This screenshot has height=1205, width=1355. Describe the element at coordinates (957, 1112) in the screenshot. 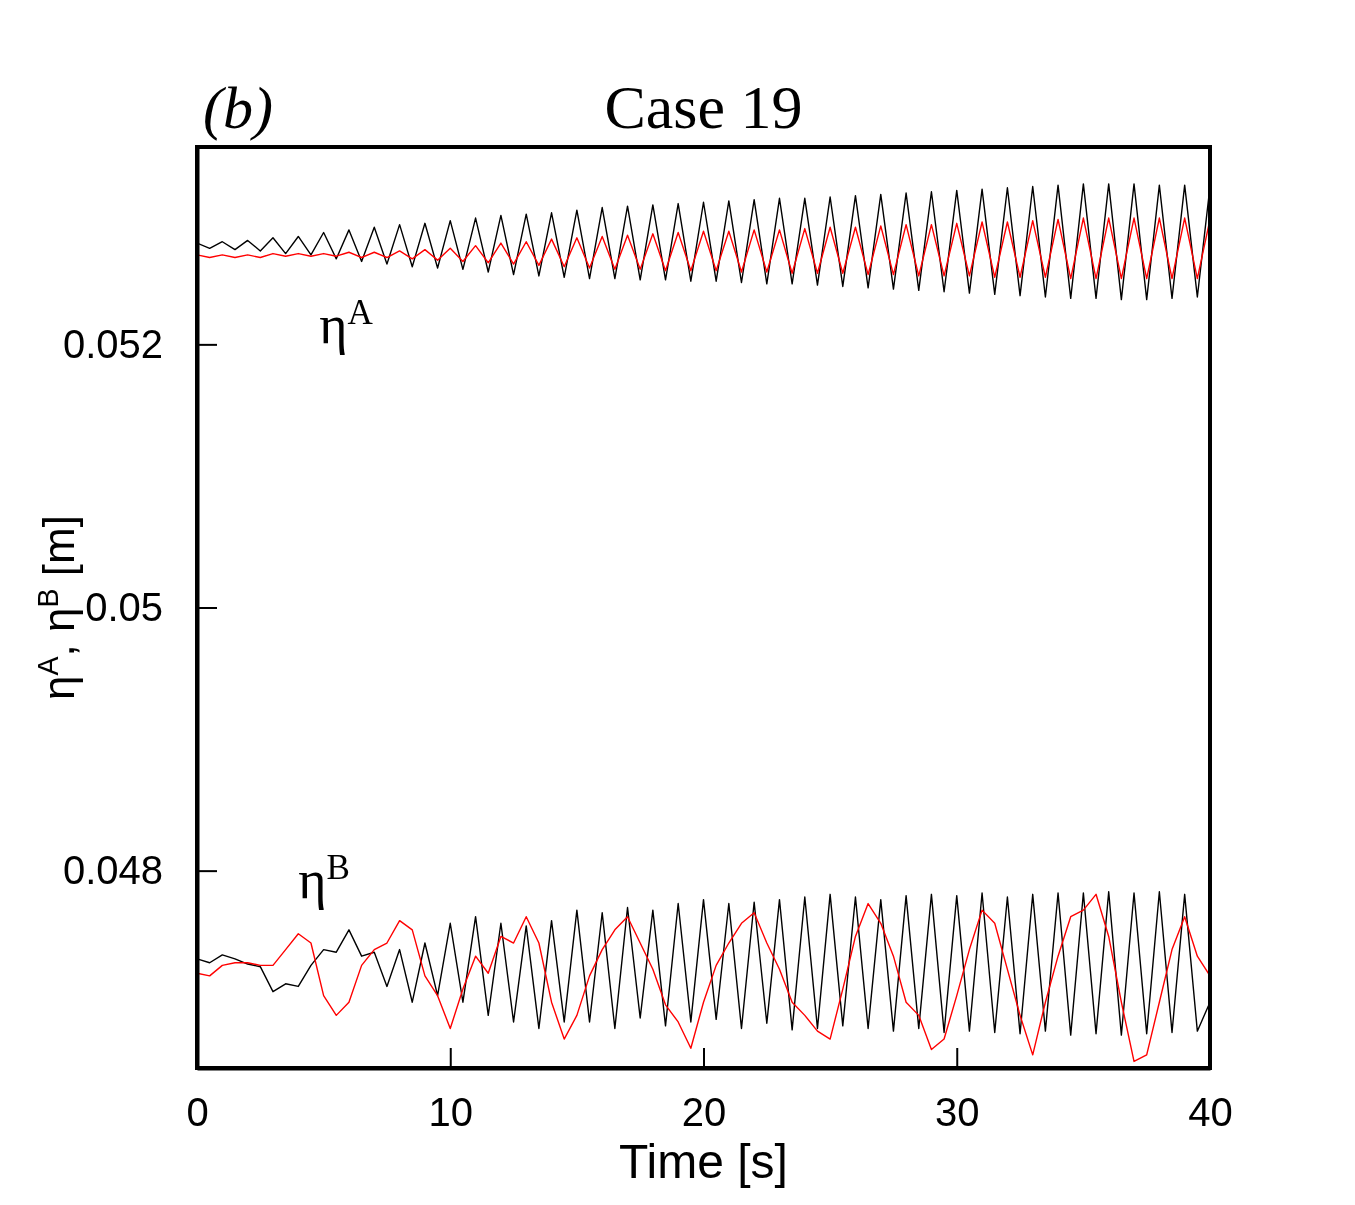

I see `x-tick-label: 30` at that location.